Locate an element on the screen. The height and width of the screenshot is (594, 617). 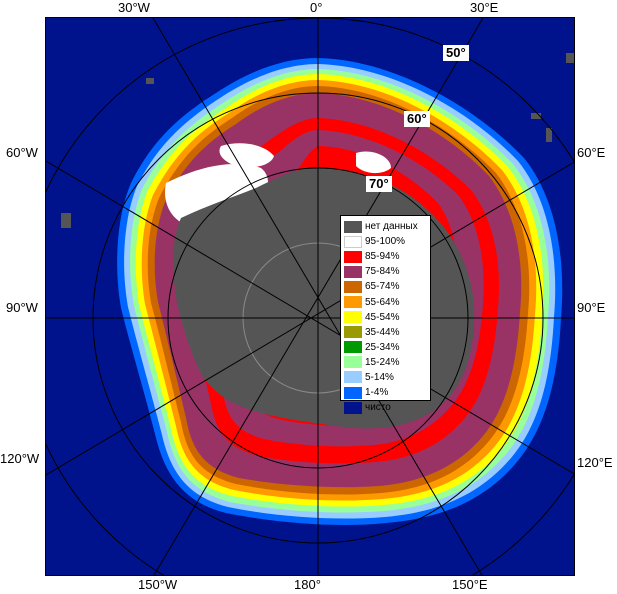
legend-label: 95-100% is located at coordinates (385, 242).